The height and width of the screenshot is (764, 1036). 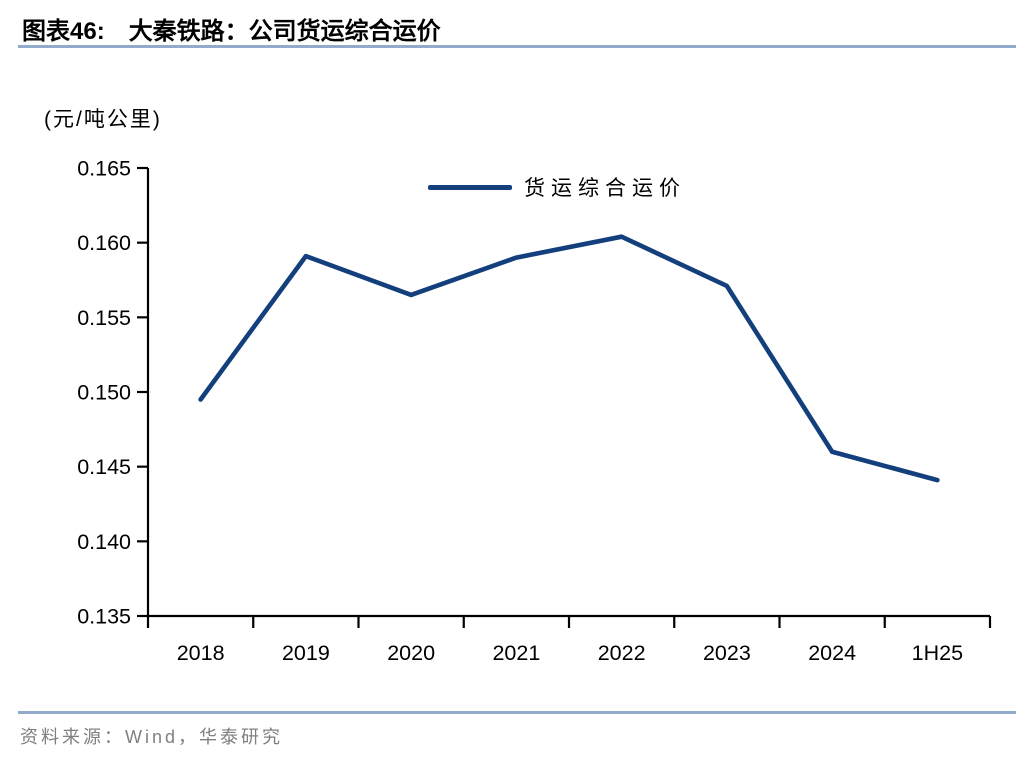 I want to click on x-axis-label: 2021, so click(x=516, y=653).